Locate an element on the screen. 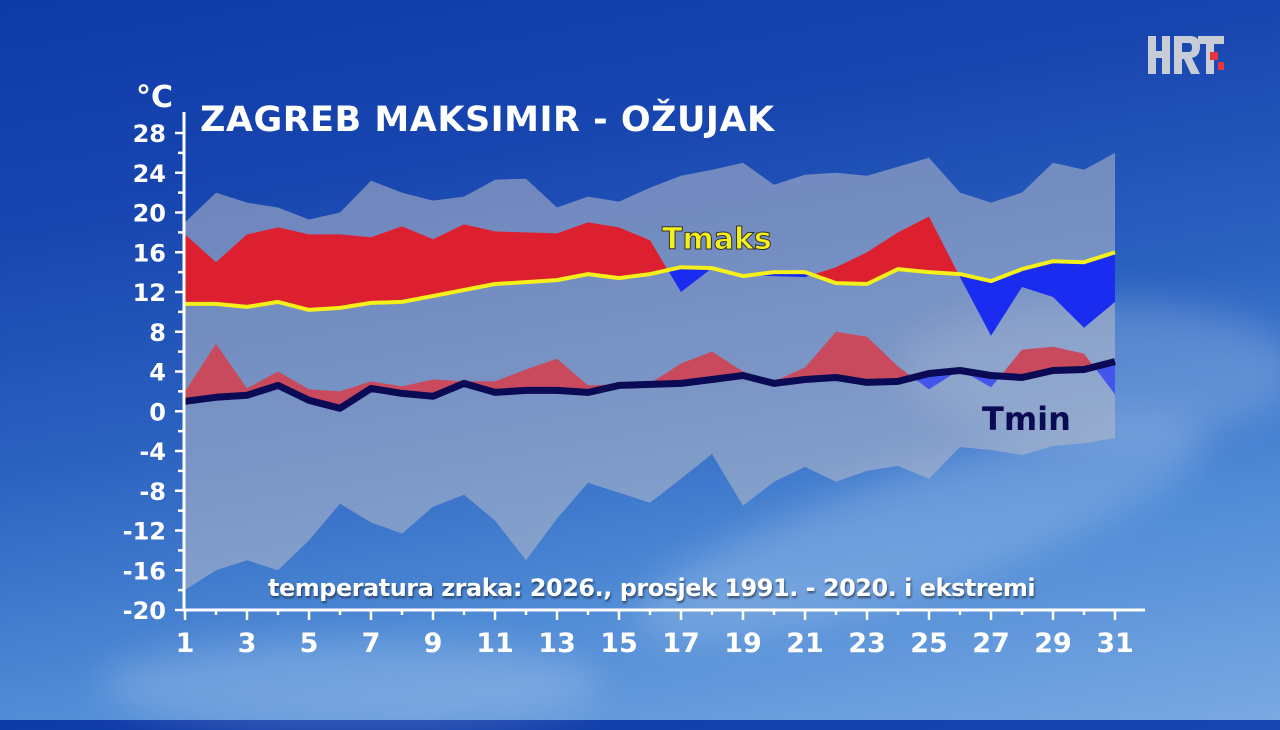  hrt-logo-icon is located at coordinates (1186, 55).